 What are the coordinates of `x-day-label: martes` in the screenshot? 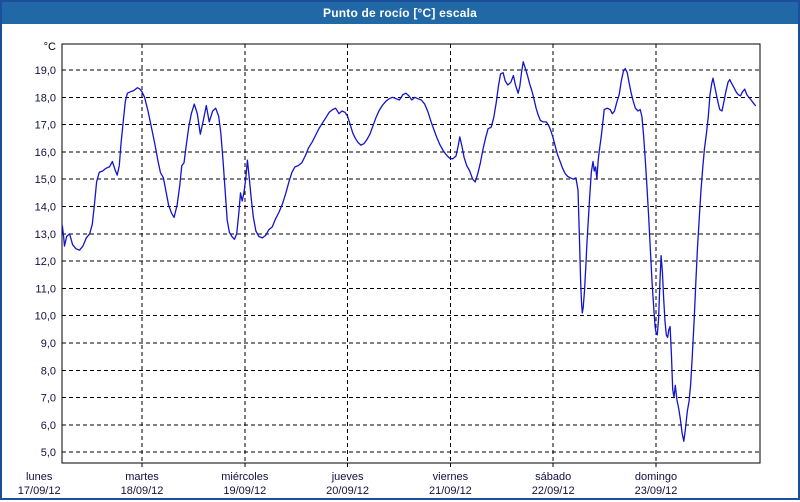 It's located at (142, 477).